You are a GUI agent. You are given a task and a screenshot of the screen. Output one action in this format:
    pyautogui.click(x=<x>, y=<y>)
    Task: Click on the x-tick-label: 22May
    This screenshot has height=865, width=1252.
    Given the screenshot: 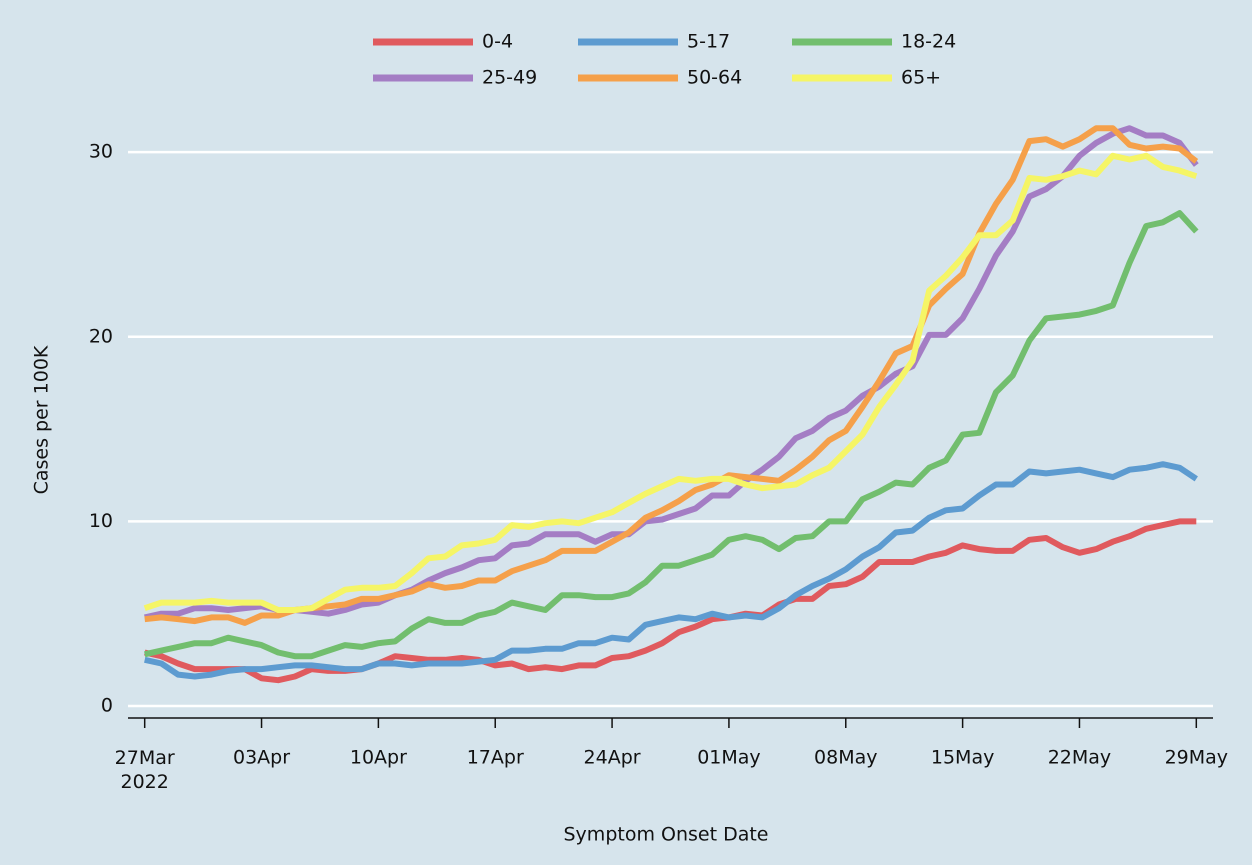 What is the action you would take?
    pyautogui.click(x=1079, y=758)
    